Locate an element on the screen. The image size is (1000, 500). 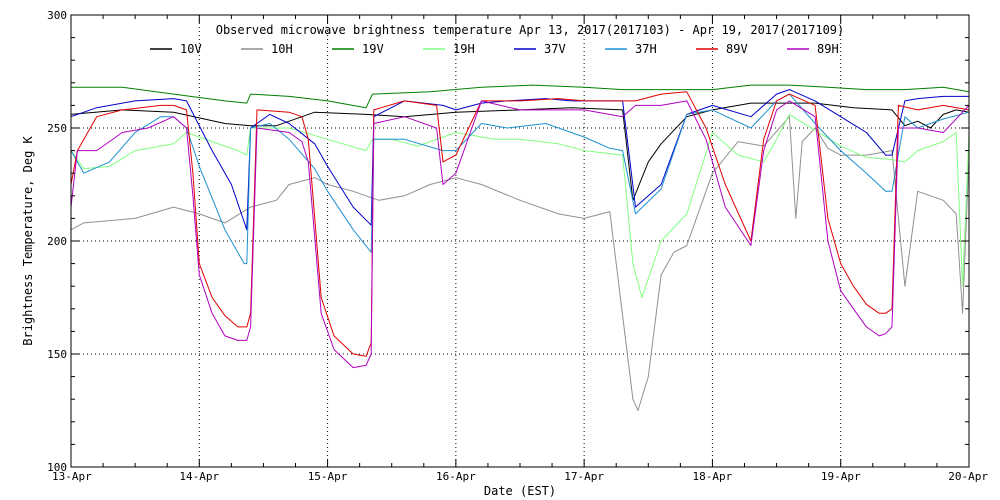
legend-label-37v: 37V is located at coordinates (555, 49).